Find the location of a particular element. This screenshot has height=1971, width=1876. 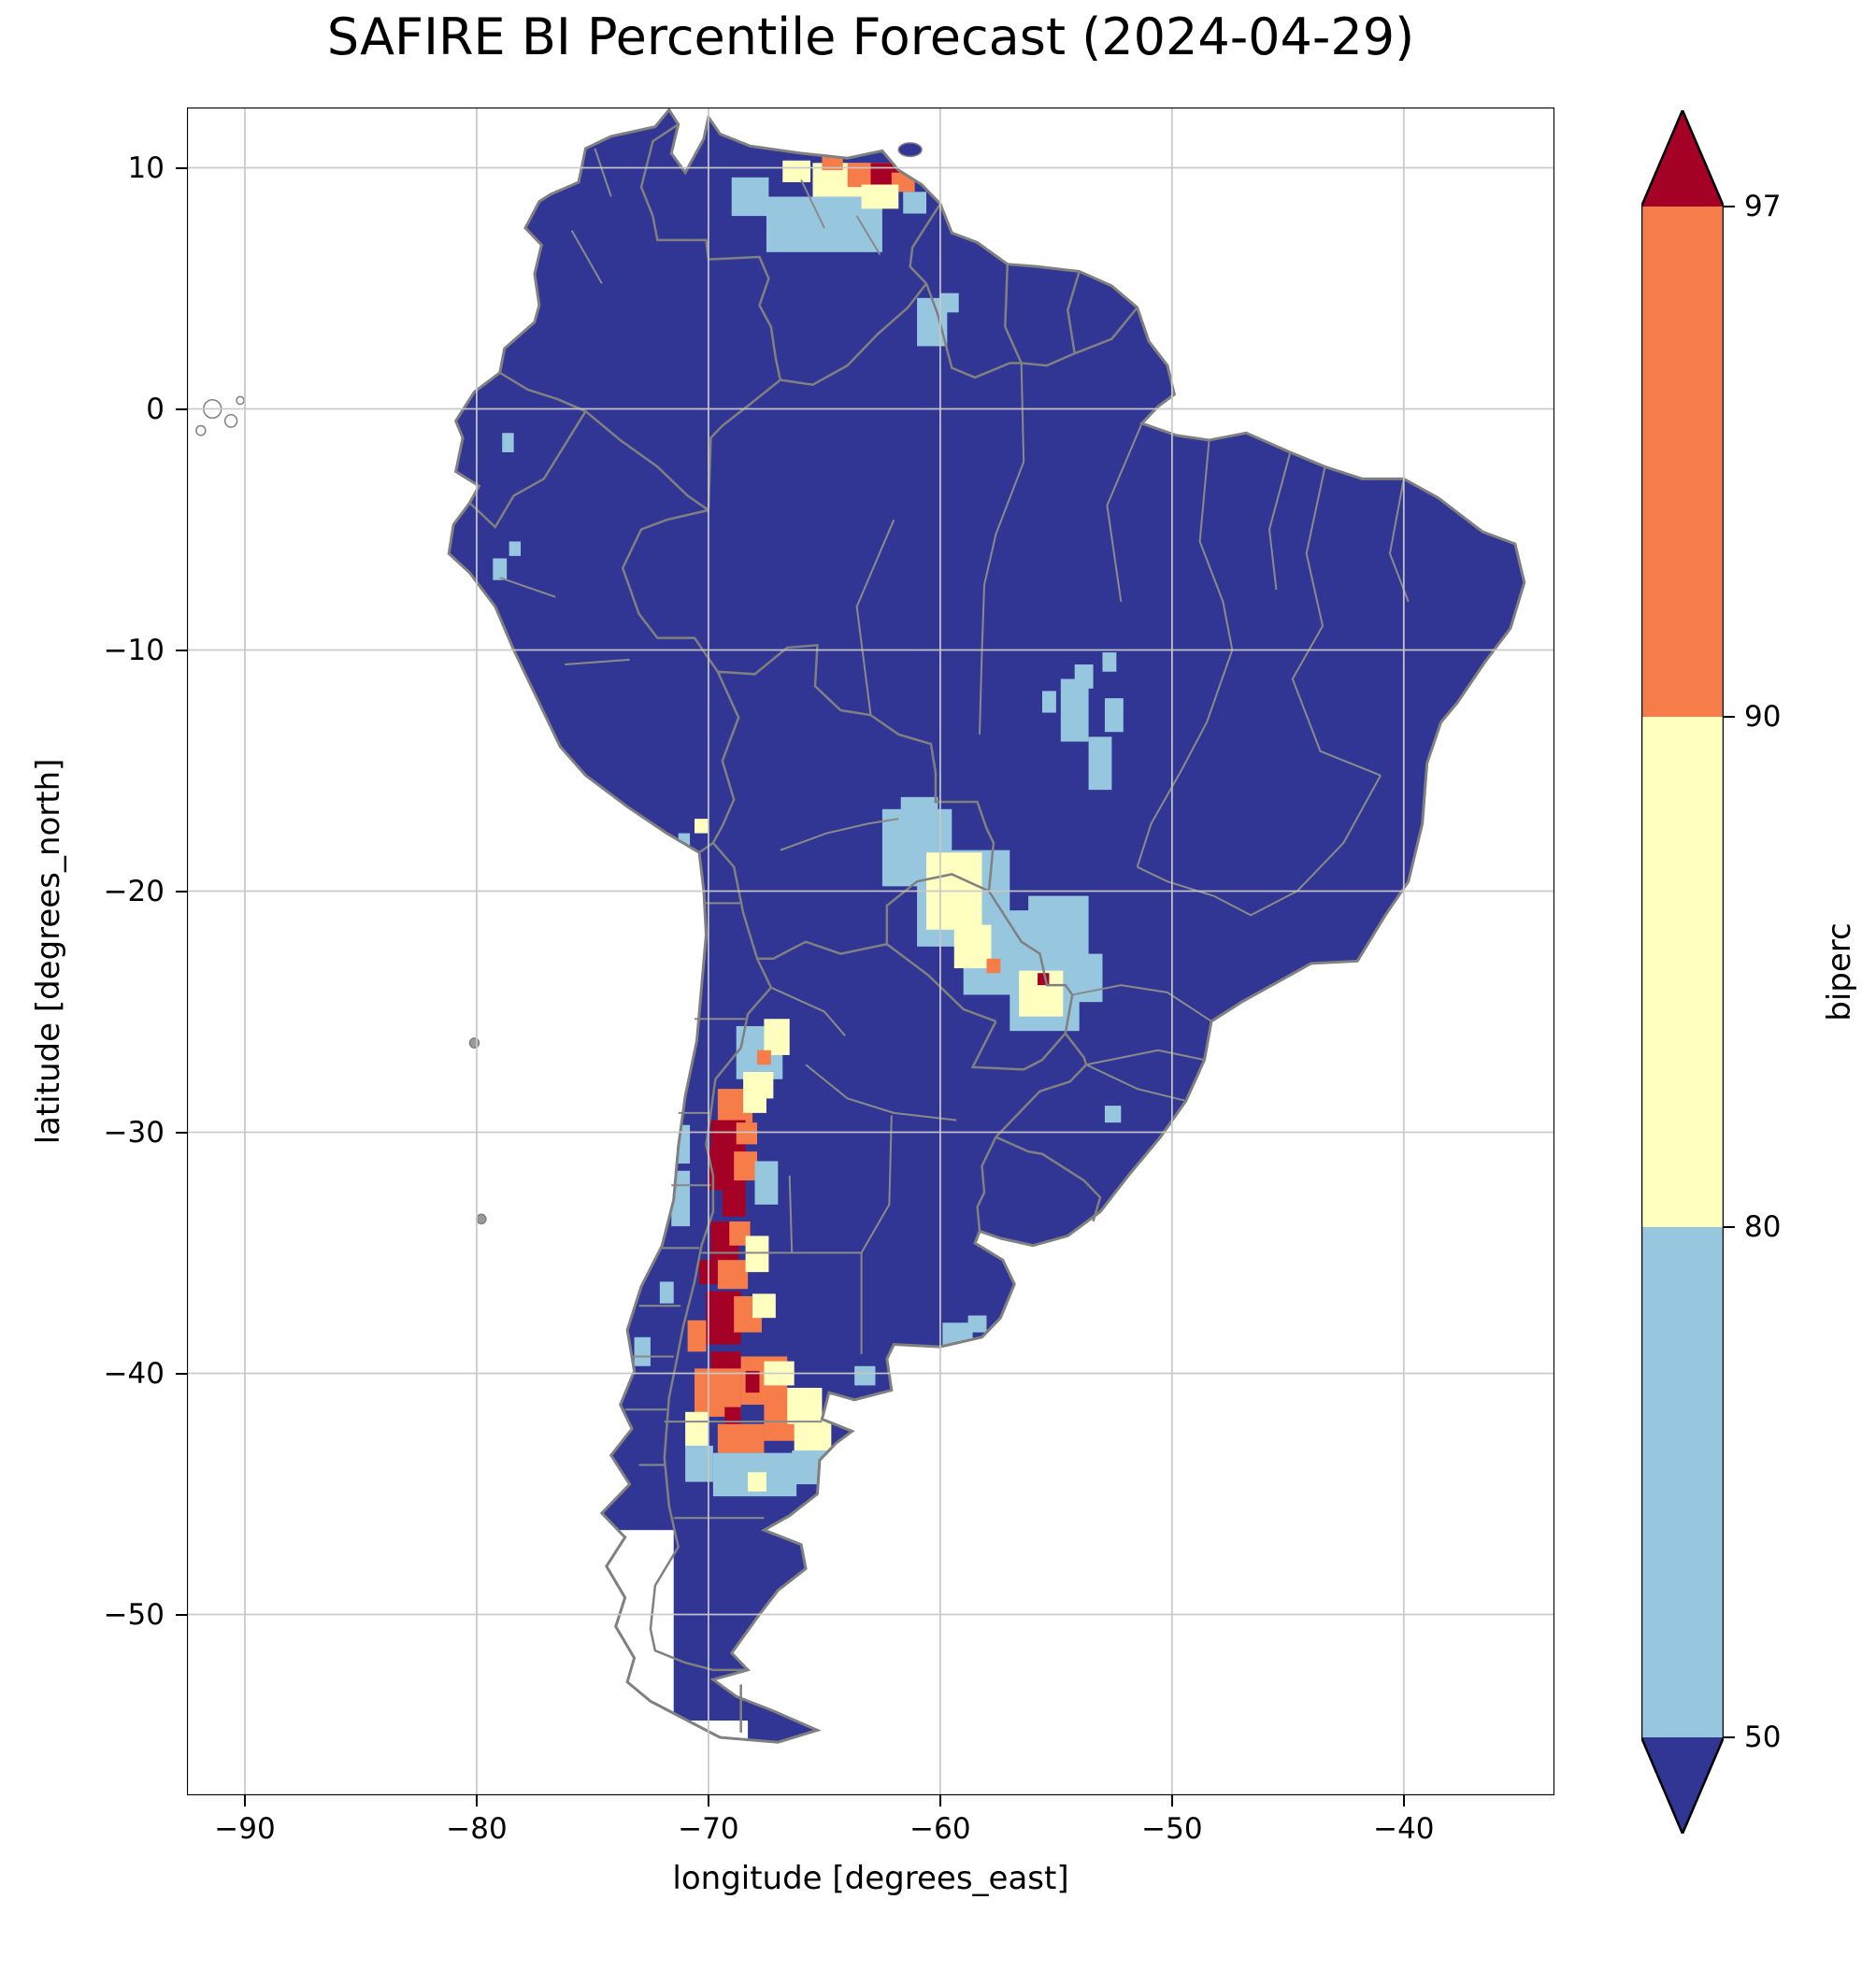

y-axis-ticks is located at coordinates (181, 951).